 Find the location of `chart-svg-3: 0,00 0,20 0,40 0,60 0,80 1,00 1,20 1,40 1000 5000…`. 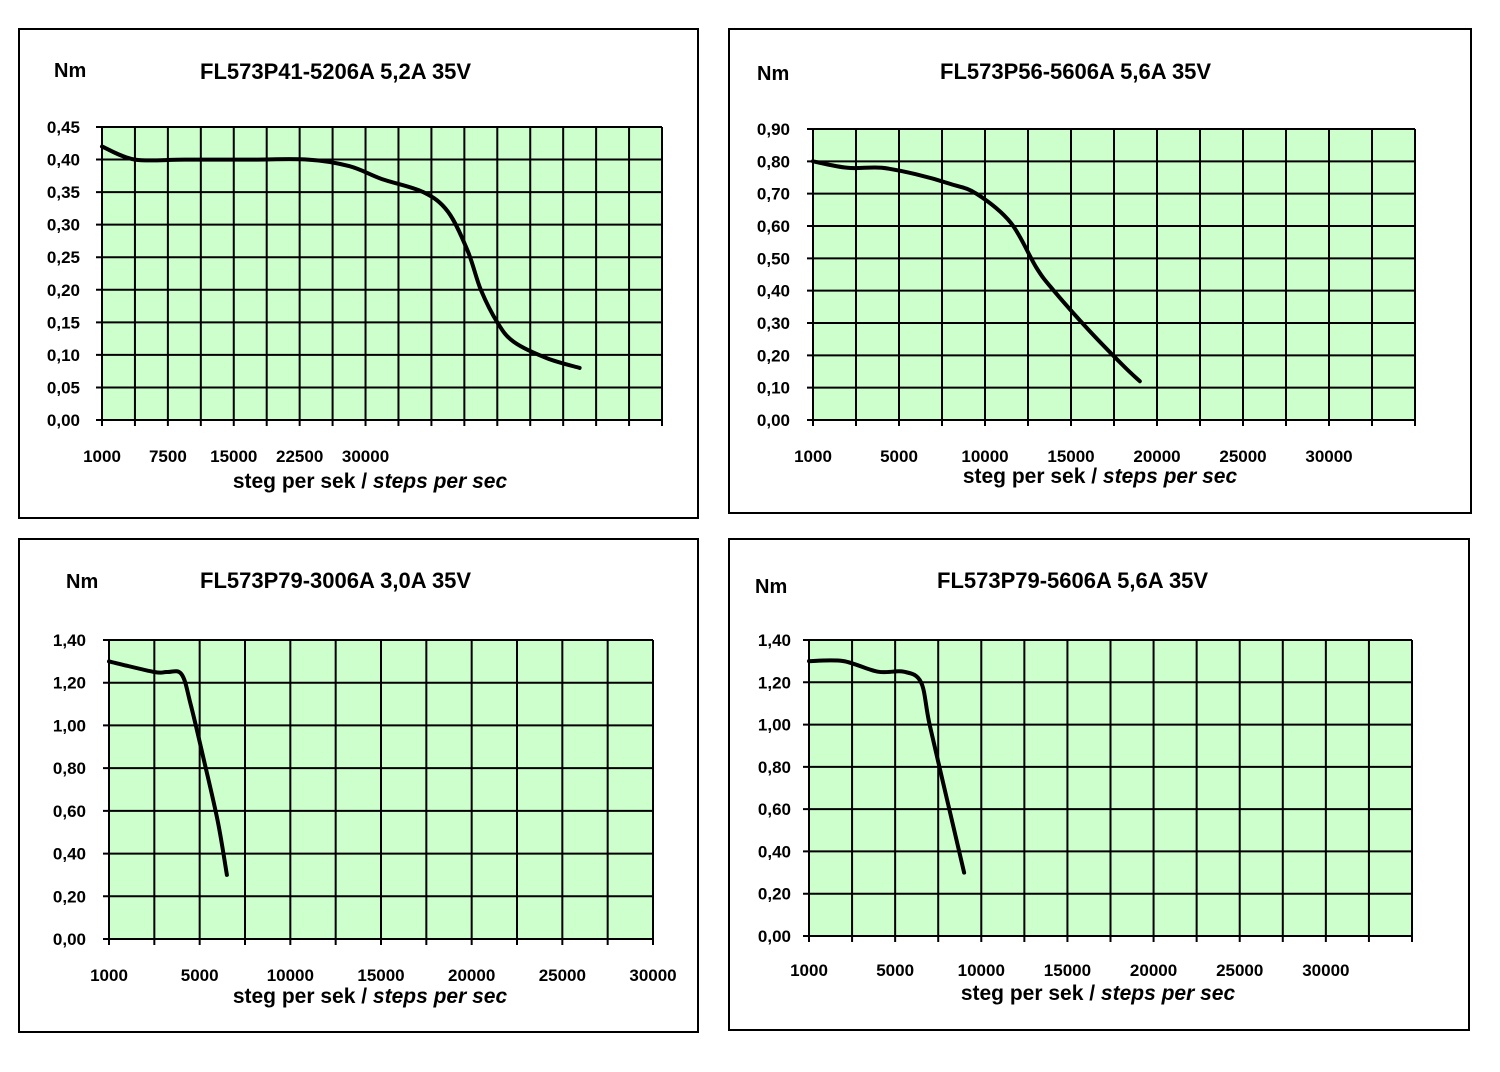

chart-svg-3: 0,00 0,20 0,40 0,60 0,80 1,00 1,20 1,40 1000 5000… is located at coordinates (365, 808).